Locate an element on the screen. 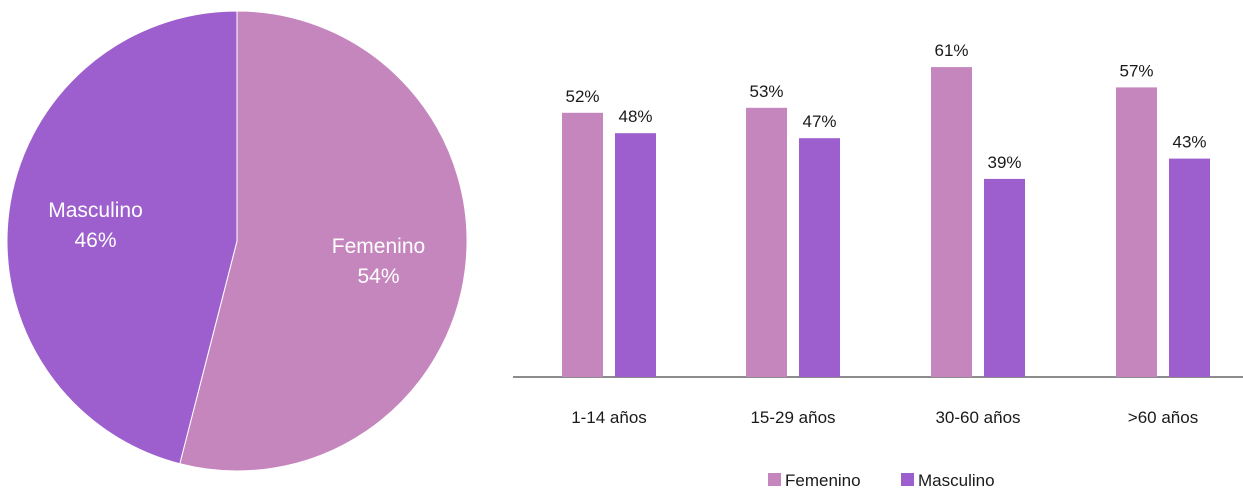 The image size is (1243, 492). bar-masculino-15-29-a-os is located at coordinates (819, 257).